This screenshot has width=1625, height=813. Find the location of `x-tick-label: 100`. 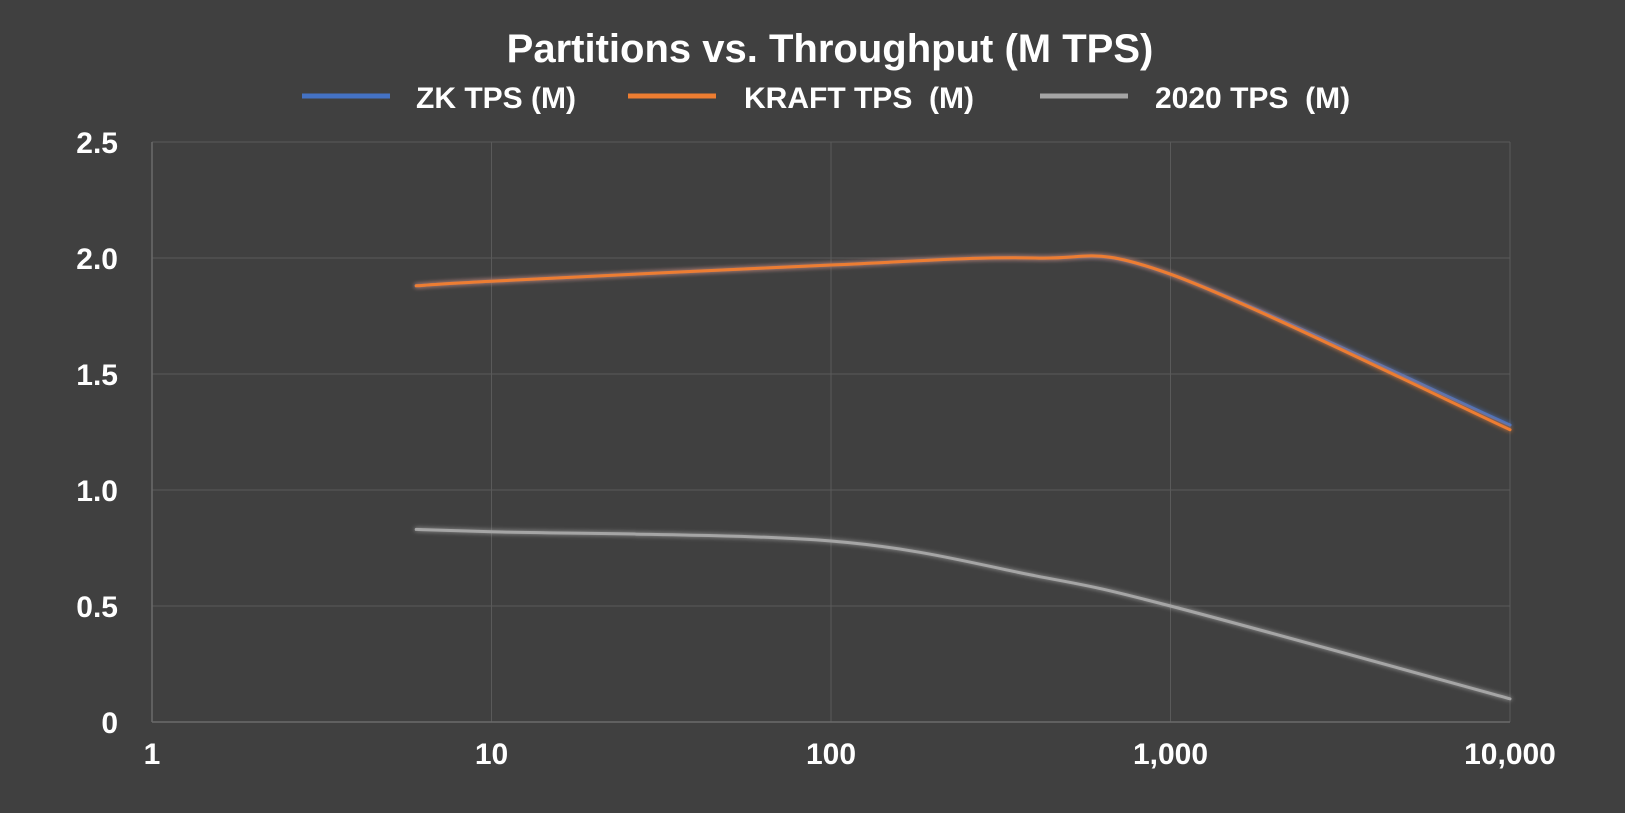

x-tick-label: 100 is located at coordinates (831, 754).